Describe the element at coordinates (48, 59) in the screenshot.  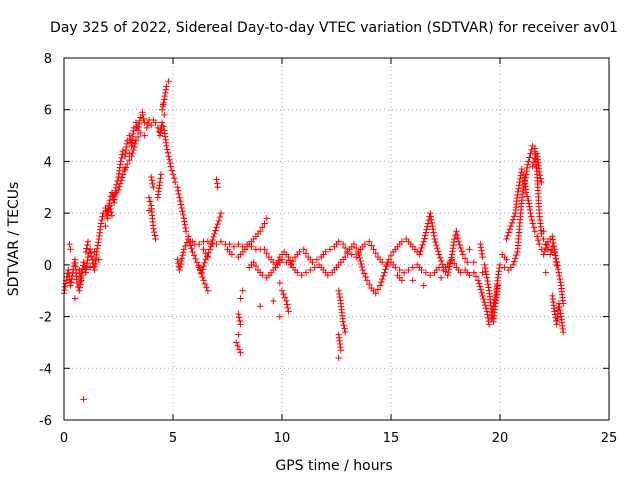
I see `y-tick-label: 8` at that location.